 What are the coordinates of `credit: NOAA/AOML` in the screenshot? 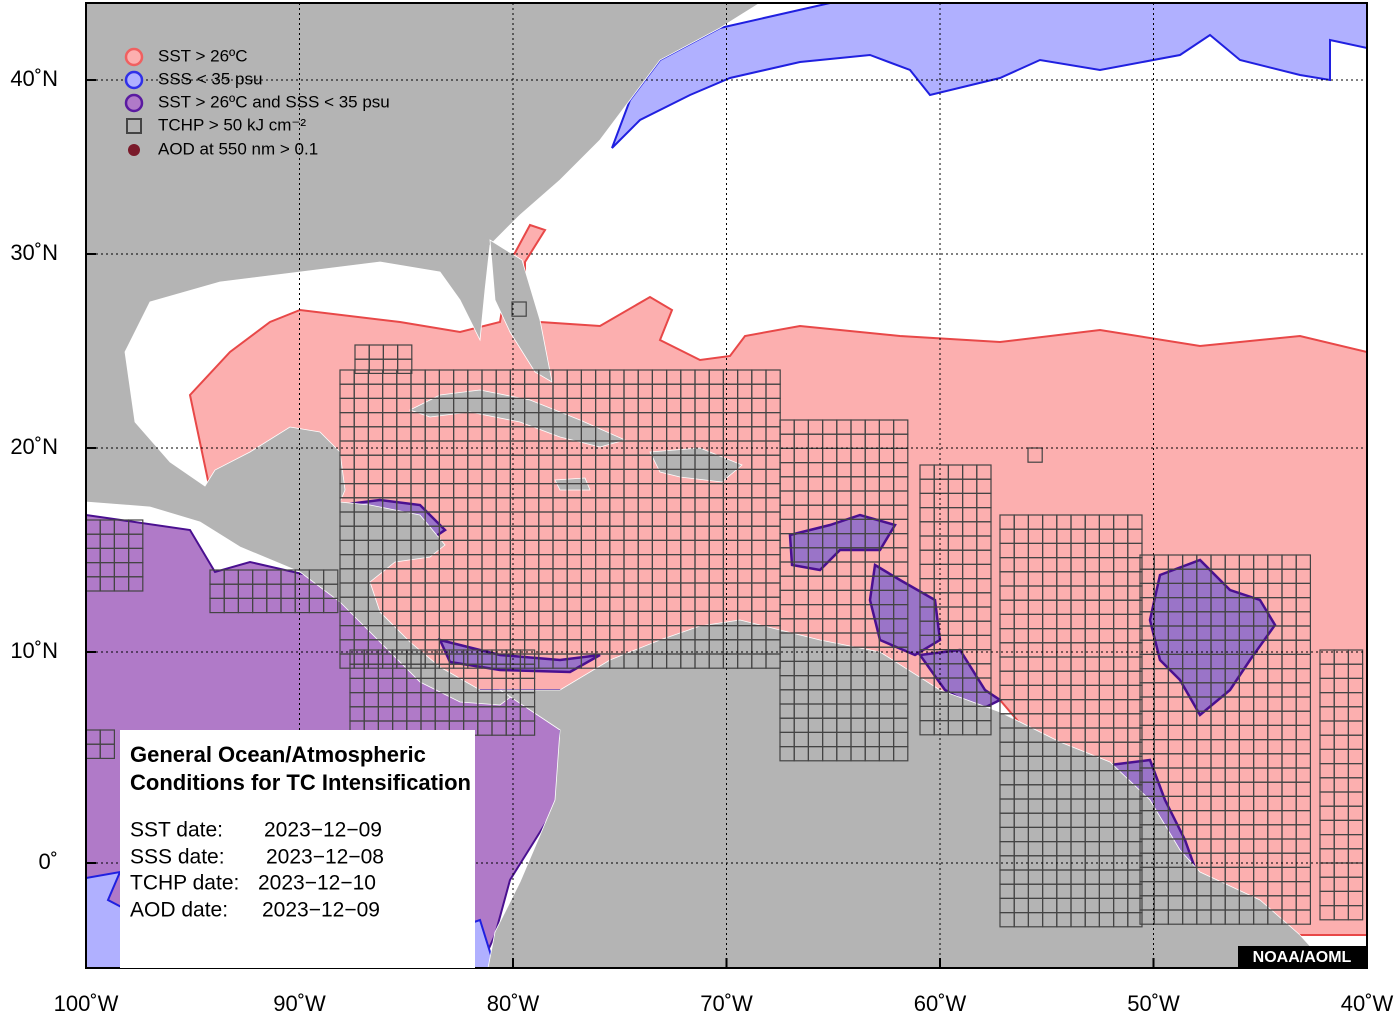 It's located at (1302, 957).